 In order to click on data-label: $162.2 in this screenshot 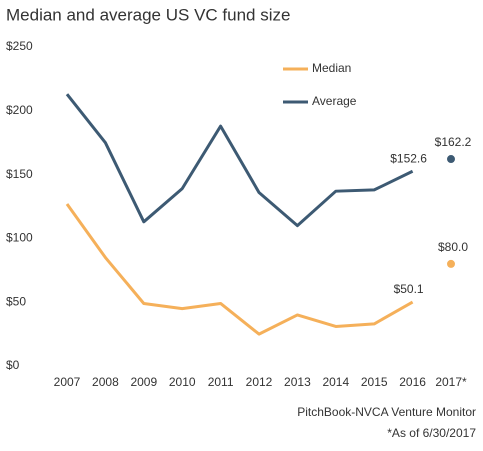, I will do `click(453, 142)`.